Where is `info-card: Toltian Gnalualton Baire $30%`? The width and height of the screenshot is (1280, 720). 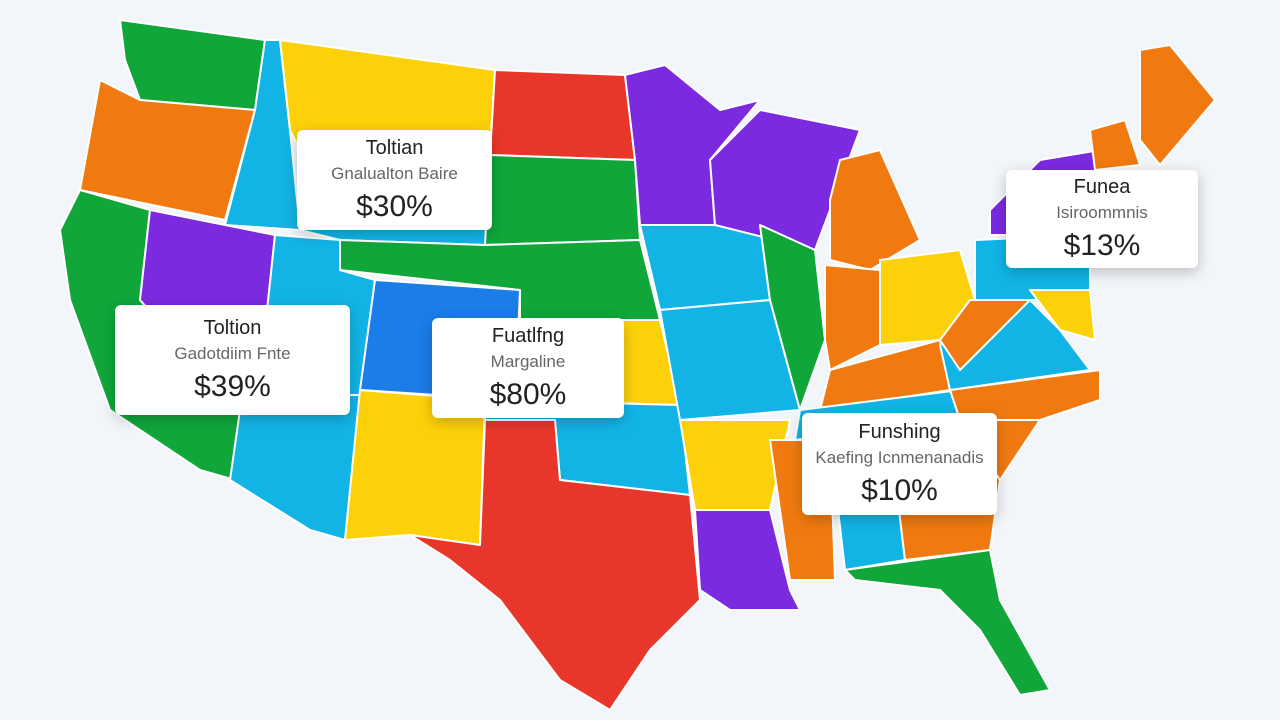 info-card: Toltian Gnalualton Baire $30% is located at coordinates (394, 180).